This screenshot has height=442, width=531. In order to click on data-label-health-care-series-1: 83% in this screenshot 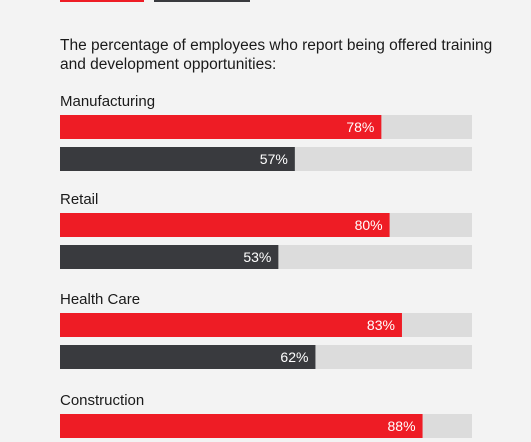, I will do `click(381, 325)`.